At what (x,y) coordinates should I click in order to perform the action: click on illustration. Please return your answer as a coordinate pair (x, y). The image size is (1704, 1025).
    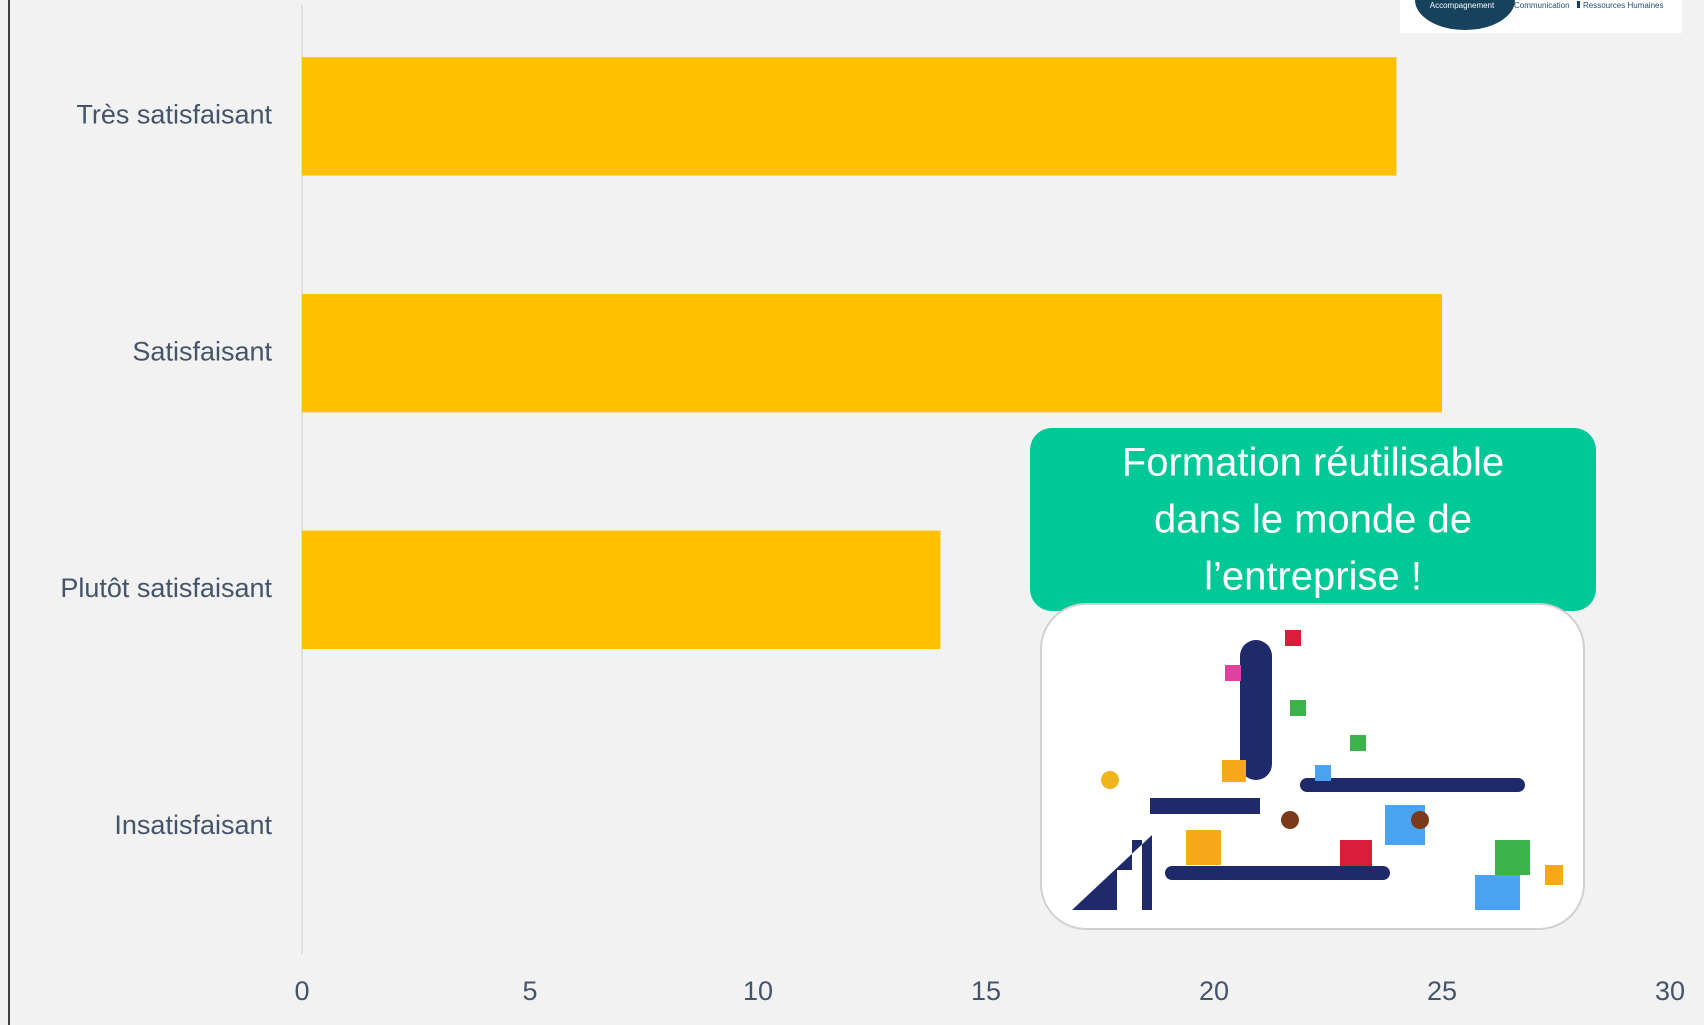
    Looking at the image, I should click on (1317, 770).